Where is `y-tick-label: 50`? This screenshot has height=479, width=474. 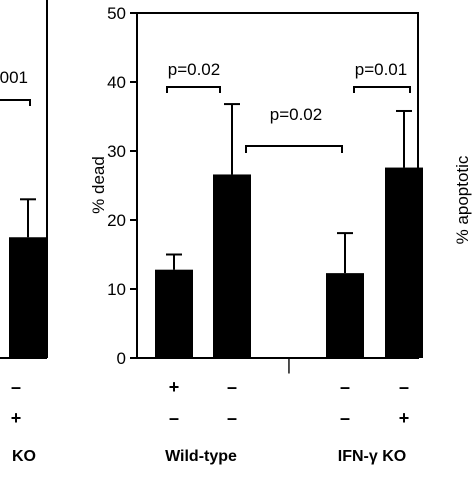 y-tick-label: 50 is located at coordinates (116, 13).